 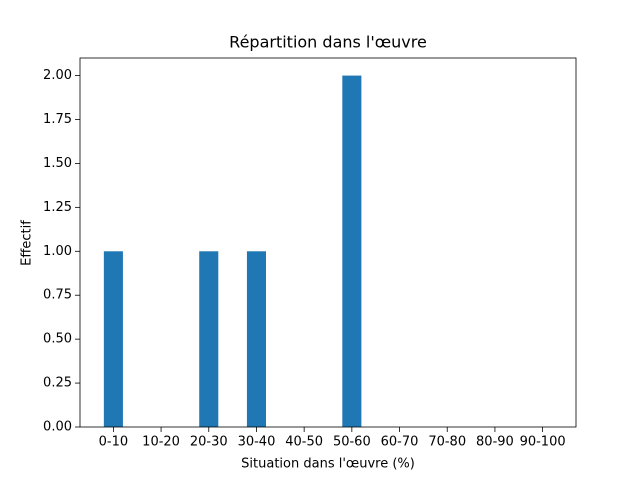 I want to click on x-tick-label: 20-30, so click(x=209, y=442).